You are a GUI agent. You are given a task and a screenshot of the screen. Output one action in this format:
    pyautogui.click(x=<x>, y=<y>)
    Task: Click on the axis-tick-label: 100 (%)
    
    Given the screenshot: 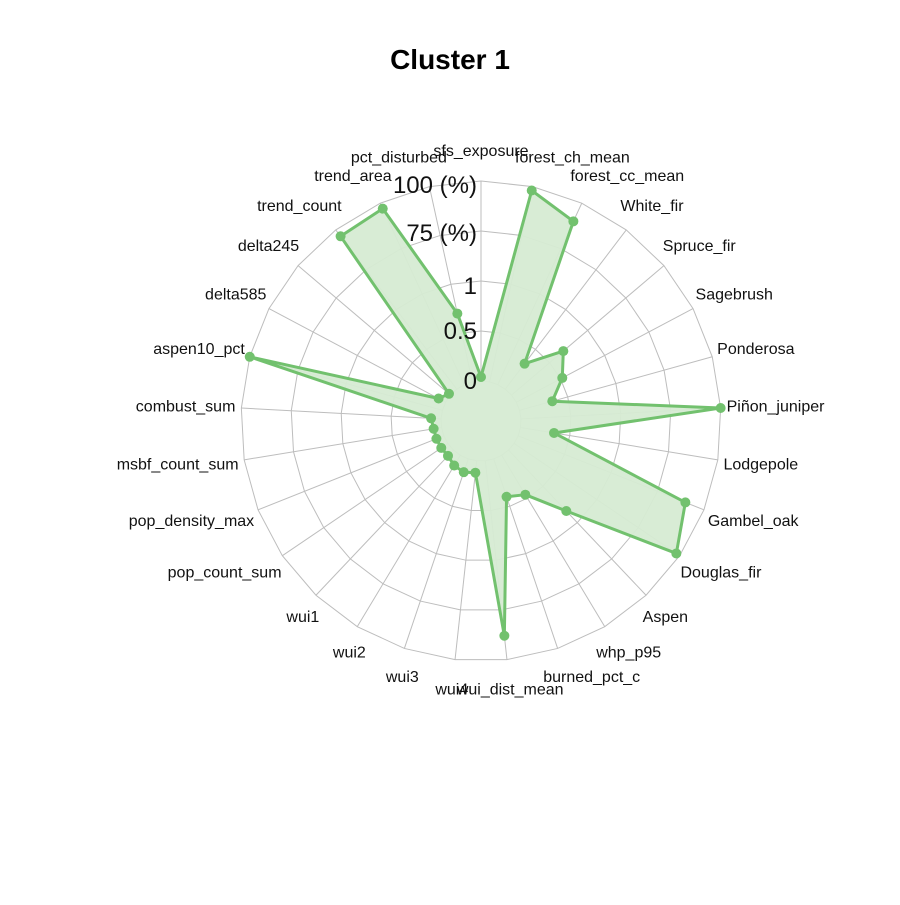 What is the action you would take?
    pyautogui.click(x=435, y=185)
    